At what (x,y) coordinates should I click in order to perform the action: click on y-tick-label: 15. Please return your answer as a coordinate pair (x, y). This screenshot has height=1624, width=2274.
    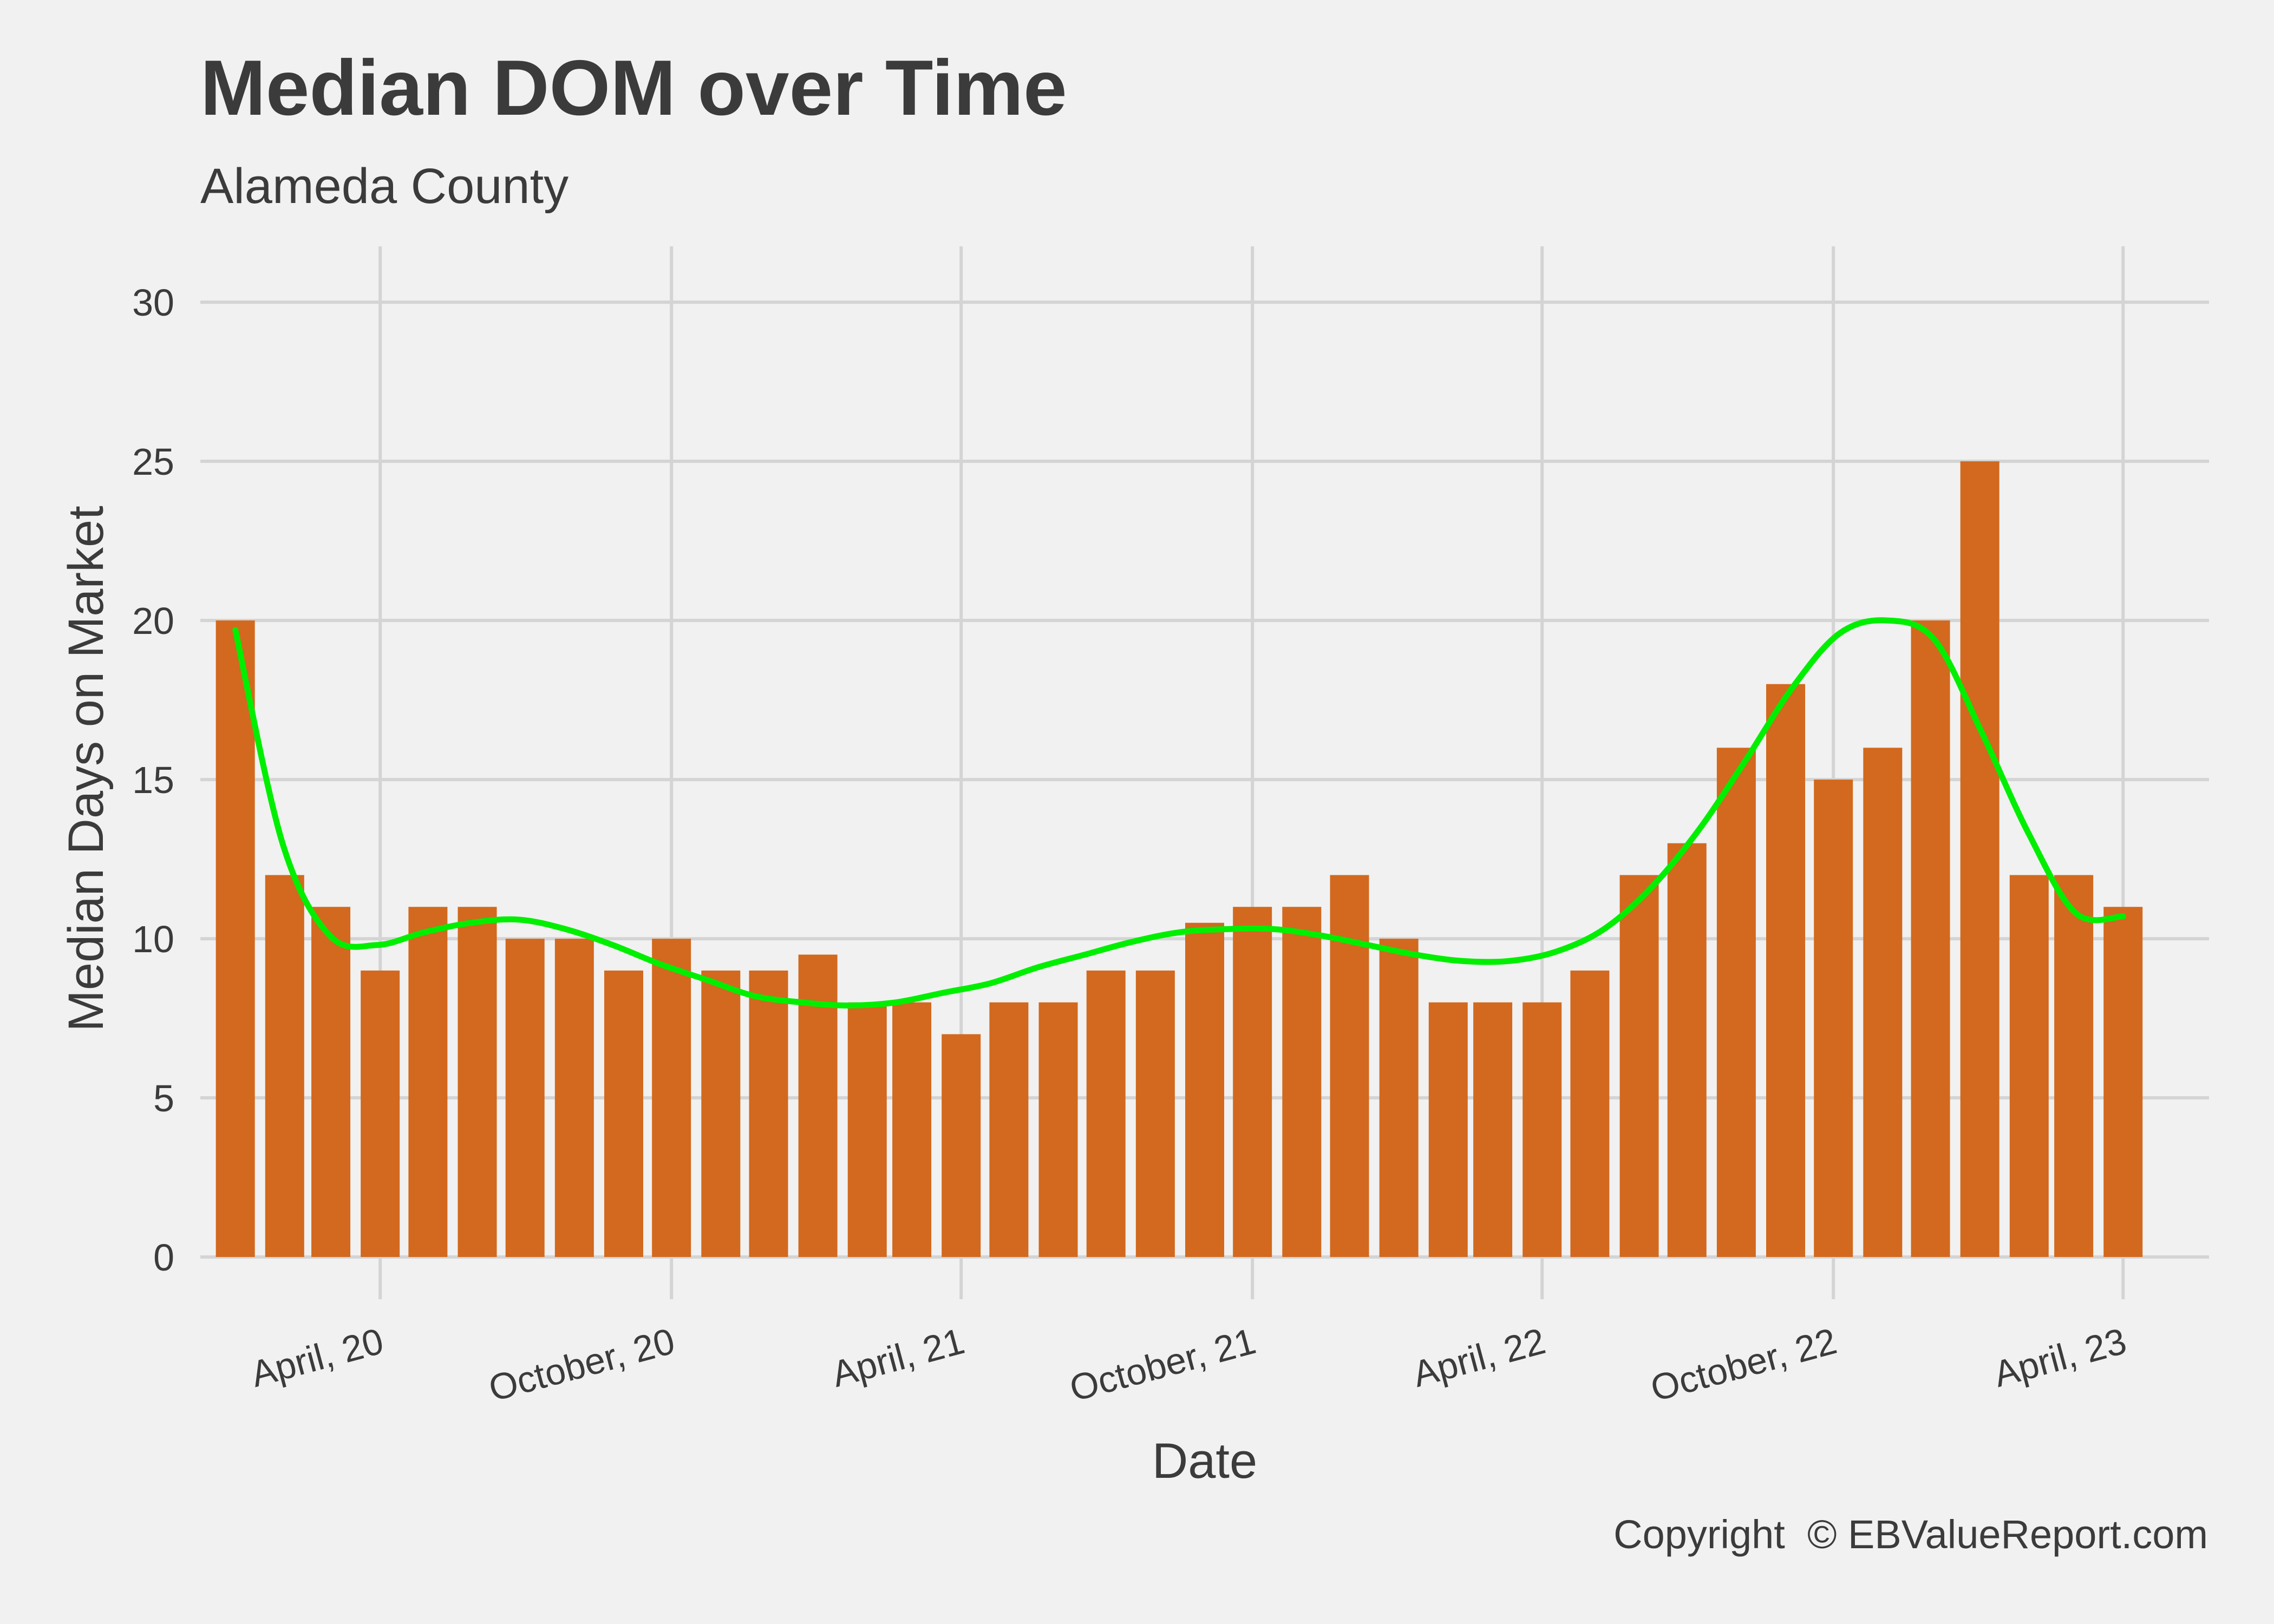
    Looking at the image, I should click on (153, 780).